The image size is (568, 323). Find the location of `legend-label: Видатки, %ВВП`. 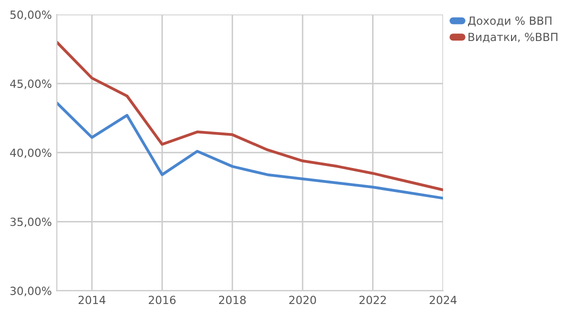

legend-label: Видатки, %ВВП is located at coordinates (513, 37).